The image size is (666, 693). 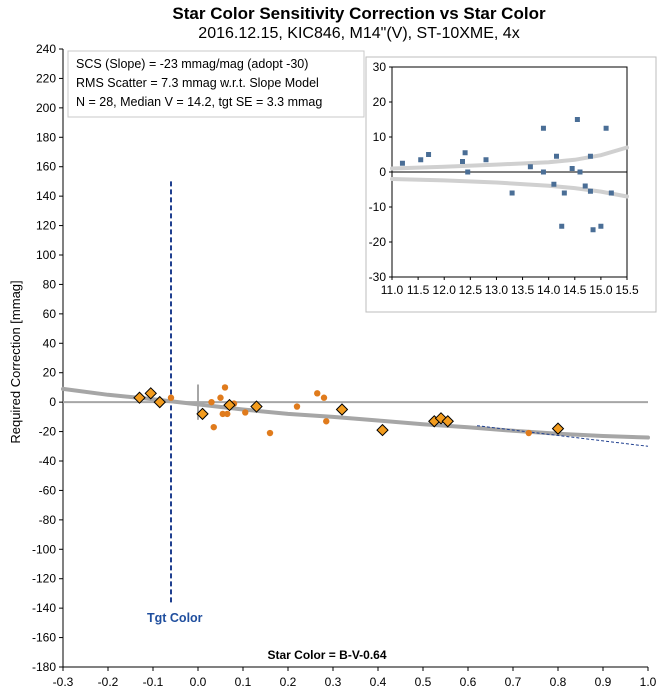 What do you see at coordinates (50, 314) in the screenshot?
I see `y-tick-label: 60` at bounding box center [50, 314].